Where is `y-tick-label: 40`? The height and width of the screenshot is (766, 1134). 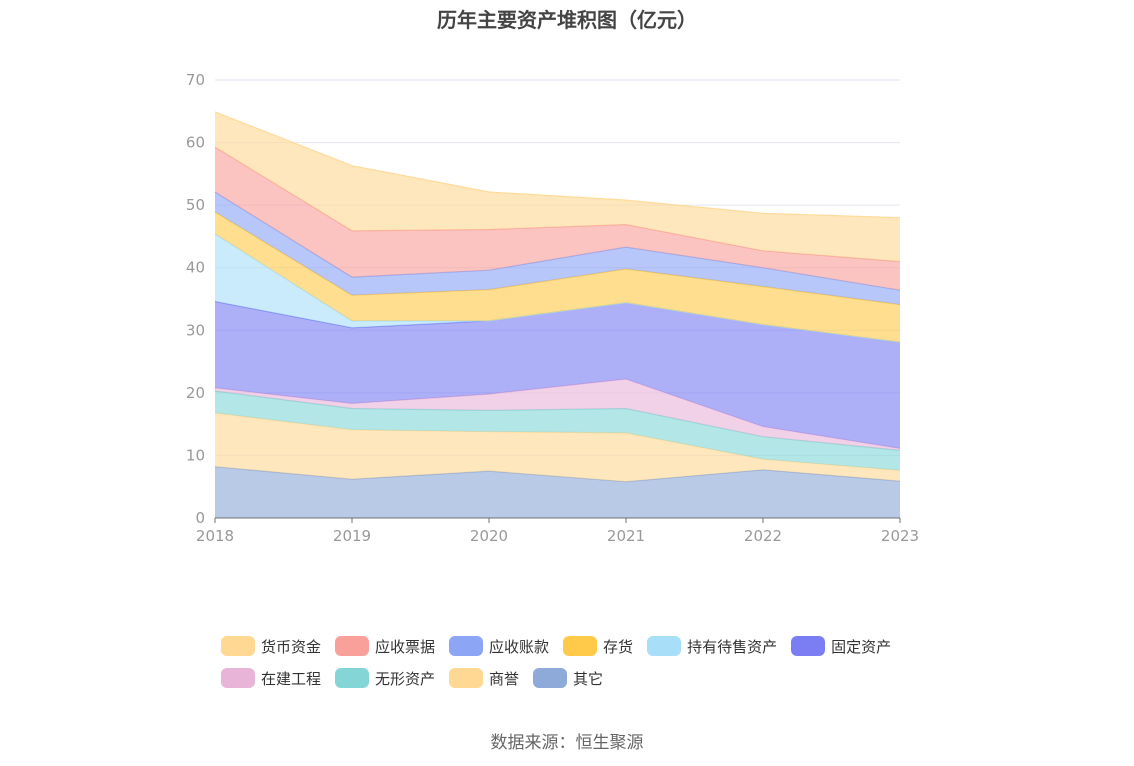
y-tick-label: 40 is located at coordinates (195, 268).